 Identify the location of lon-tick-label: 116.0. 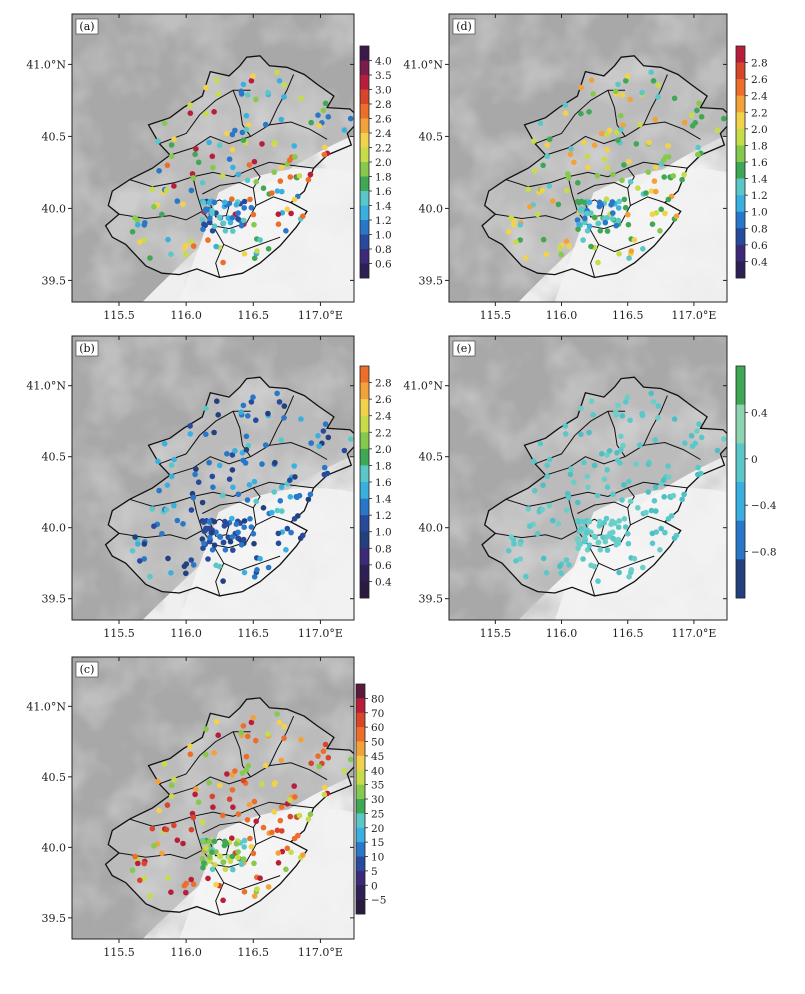
(562, 633).